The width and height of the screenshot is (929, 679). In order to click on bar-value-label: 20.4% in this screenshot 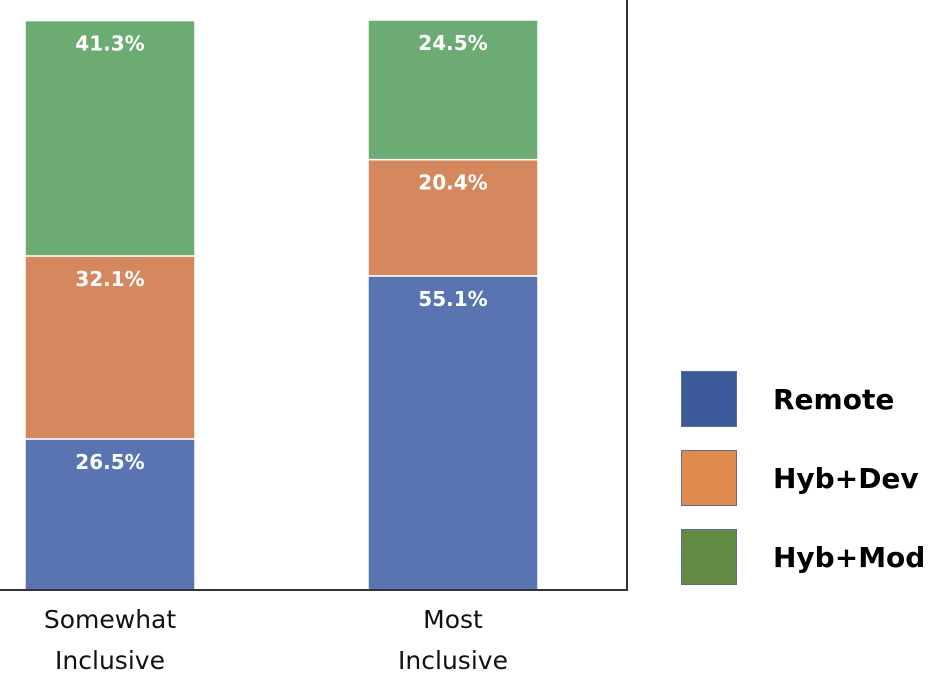, I will do `click(452, 183)`.